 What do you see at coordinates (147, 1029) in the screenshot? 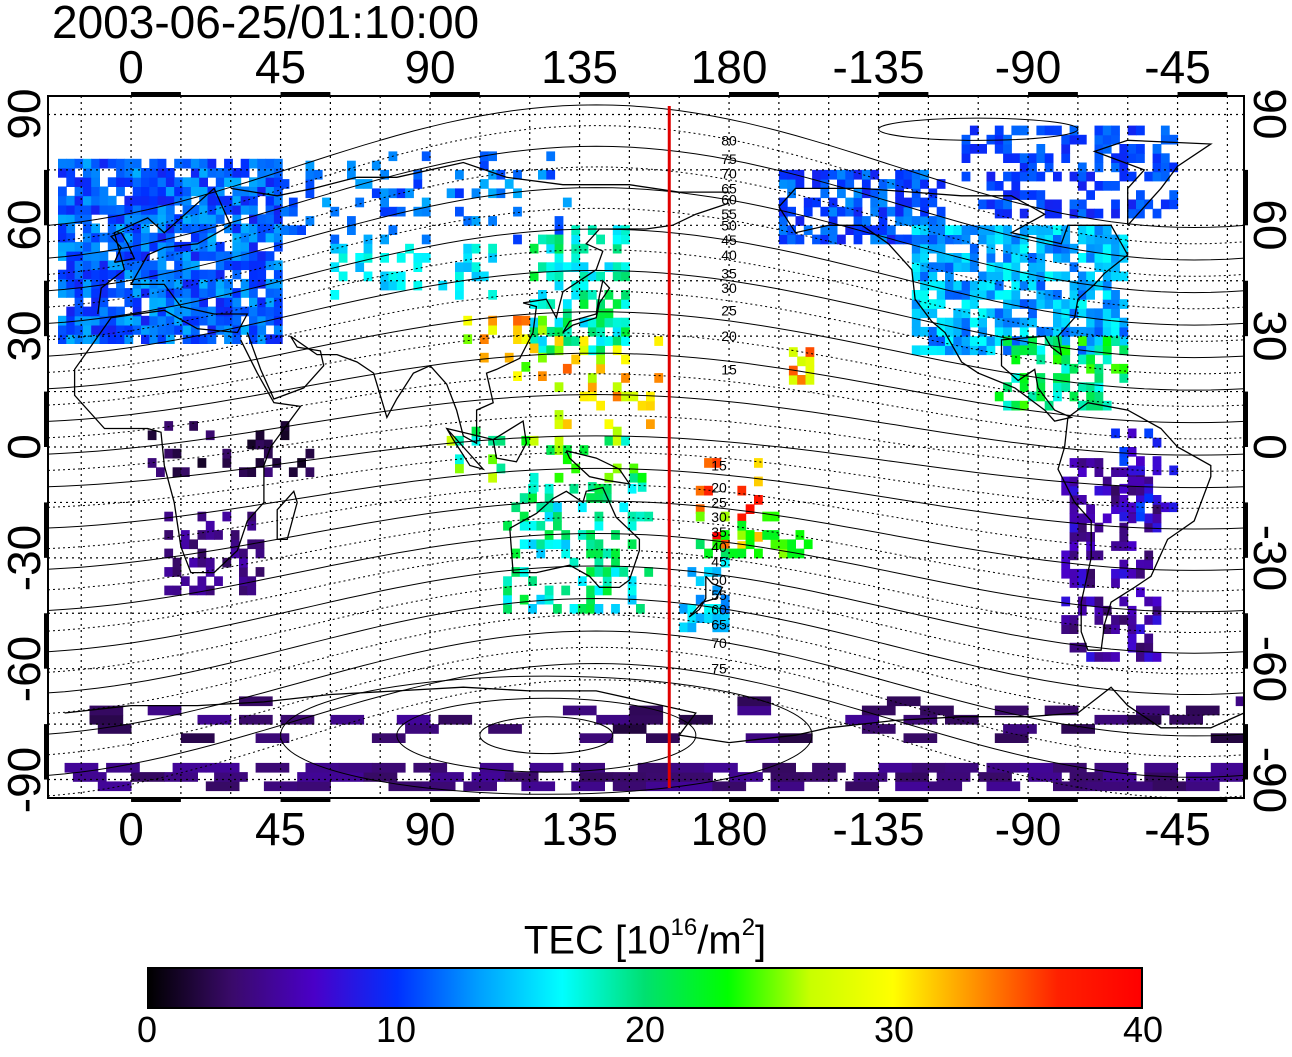
I see `colorbar-tick-label: 0` at bounding box center [147, 1029].